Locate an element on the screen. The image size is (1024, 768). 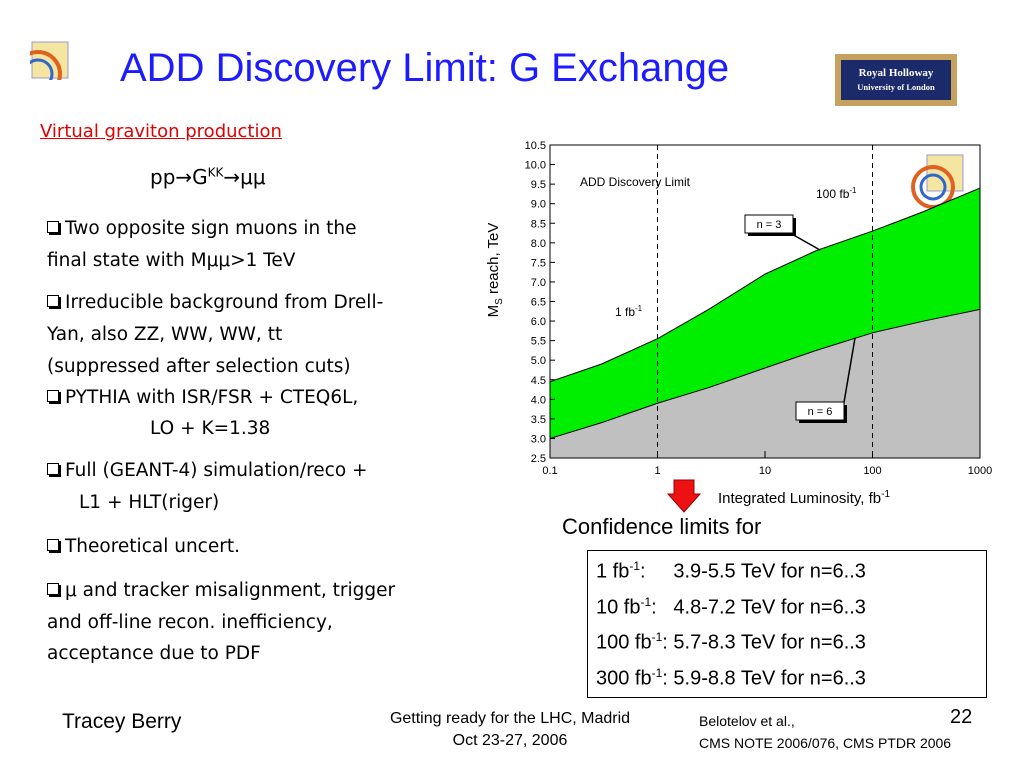
formula-part: μμ is located at coordinates (253, 177).